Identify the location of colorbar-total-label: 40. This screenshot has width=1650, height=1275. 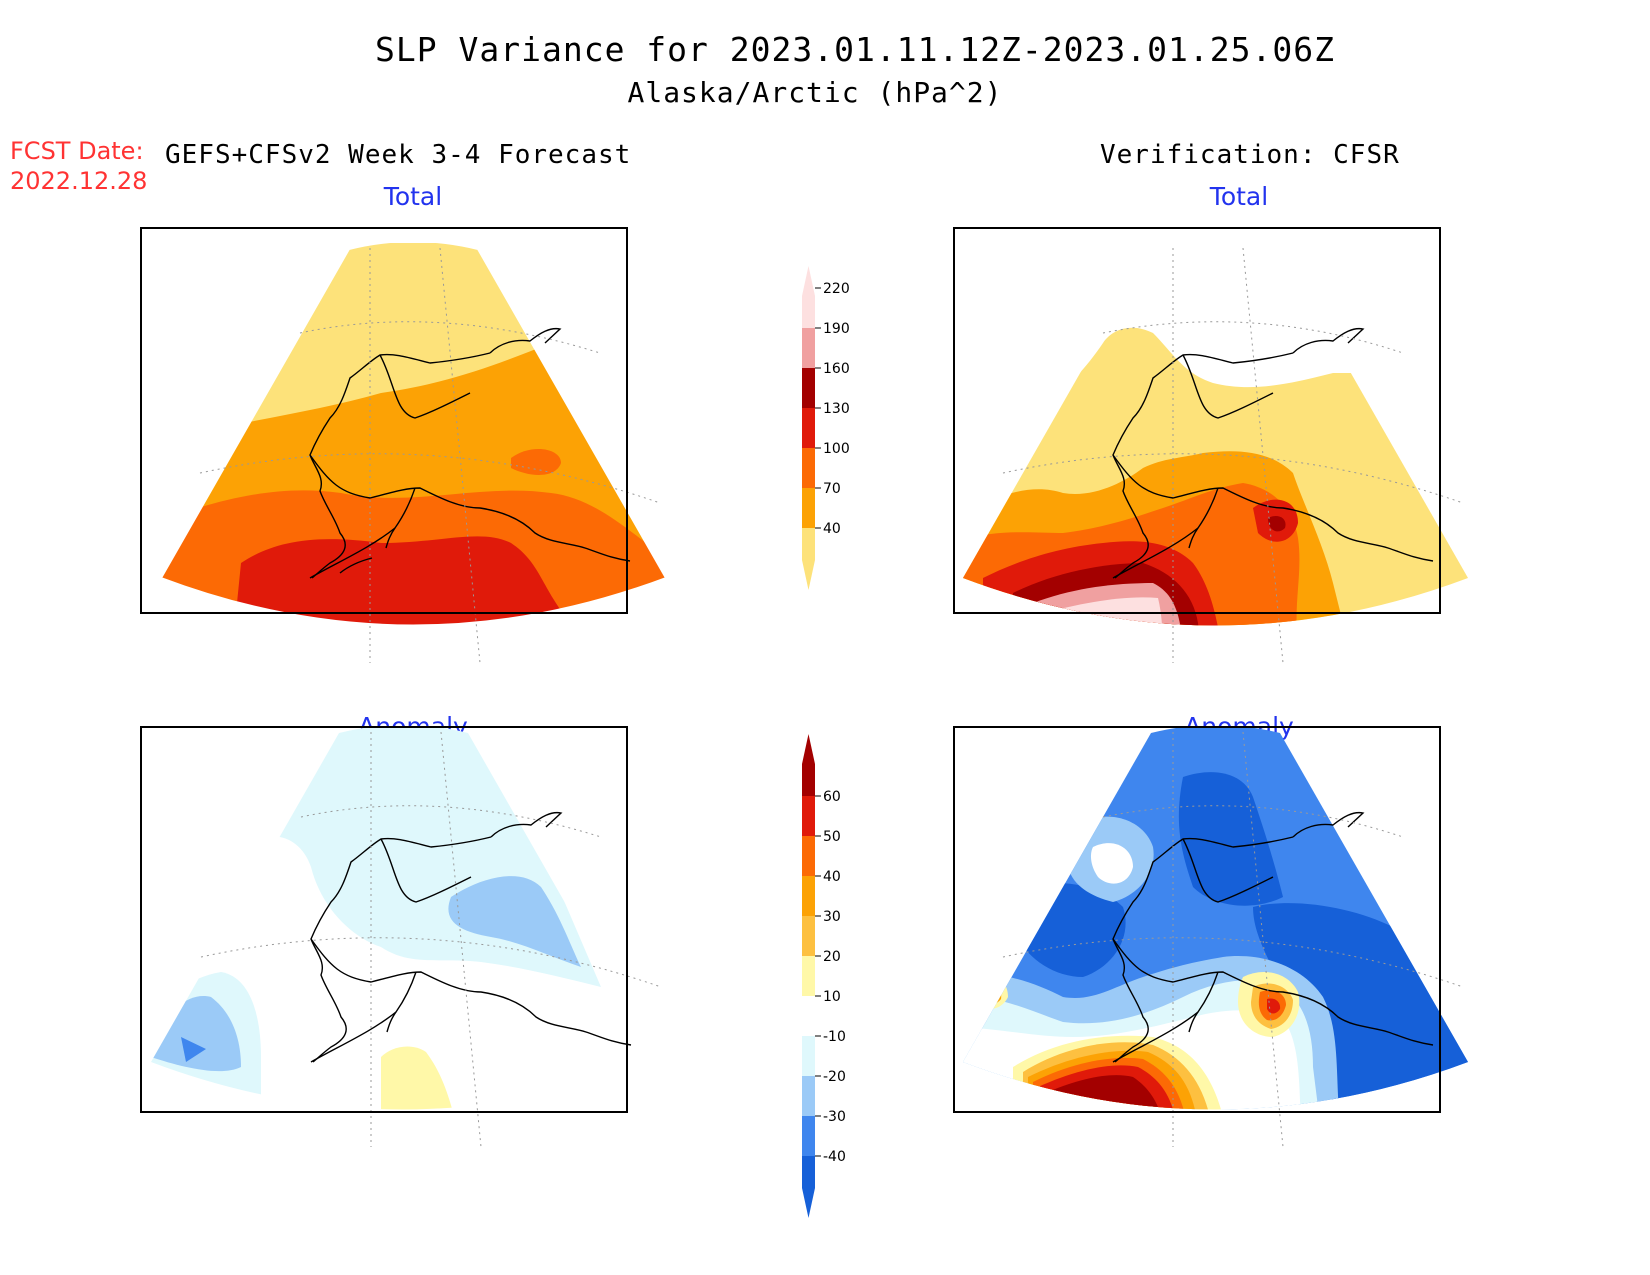
(832, 529).